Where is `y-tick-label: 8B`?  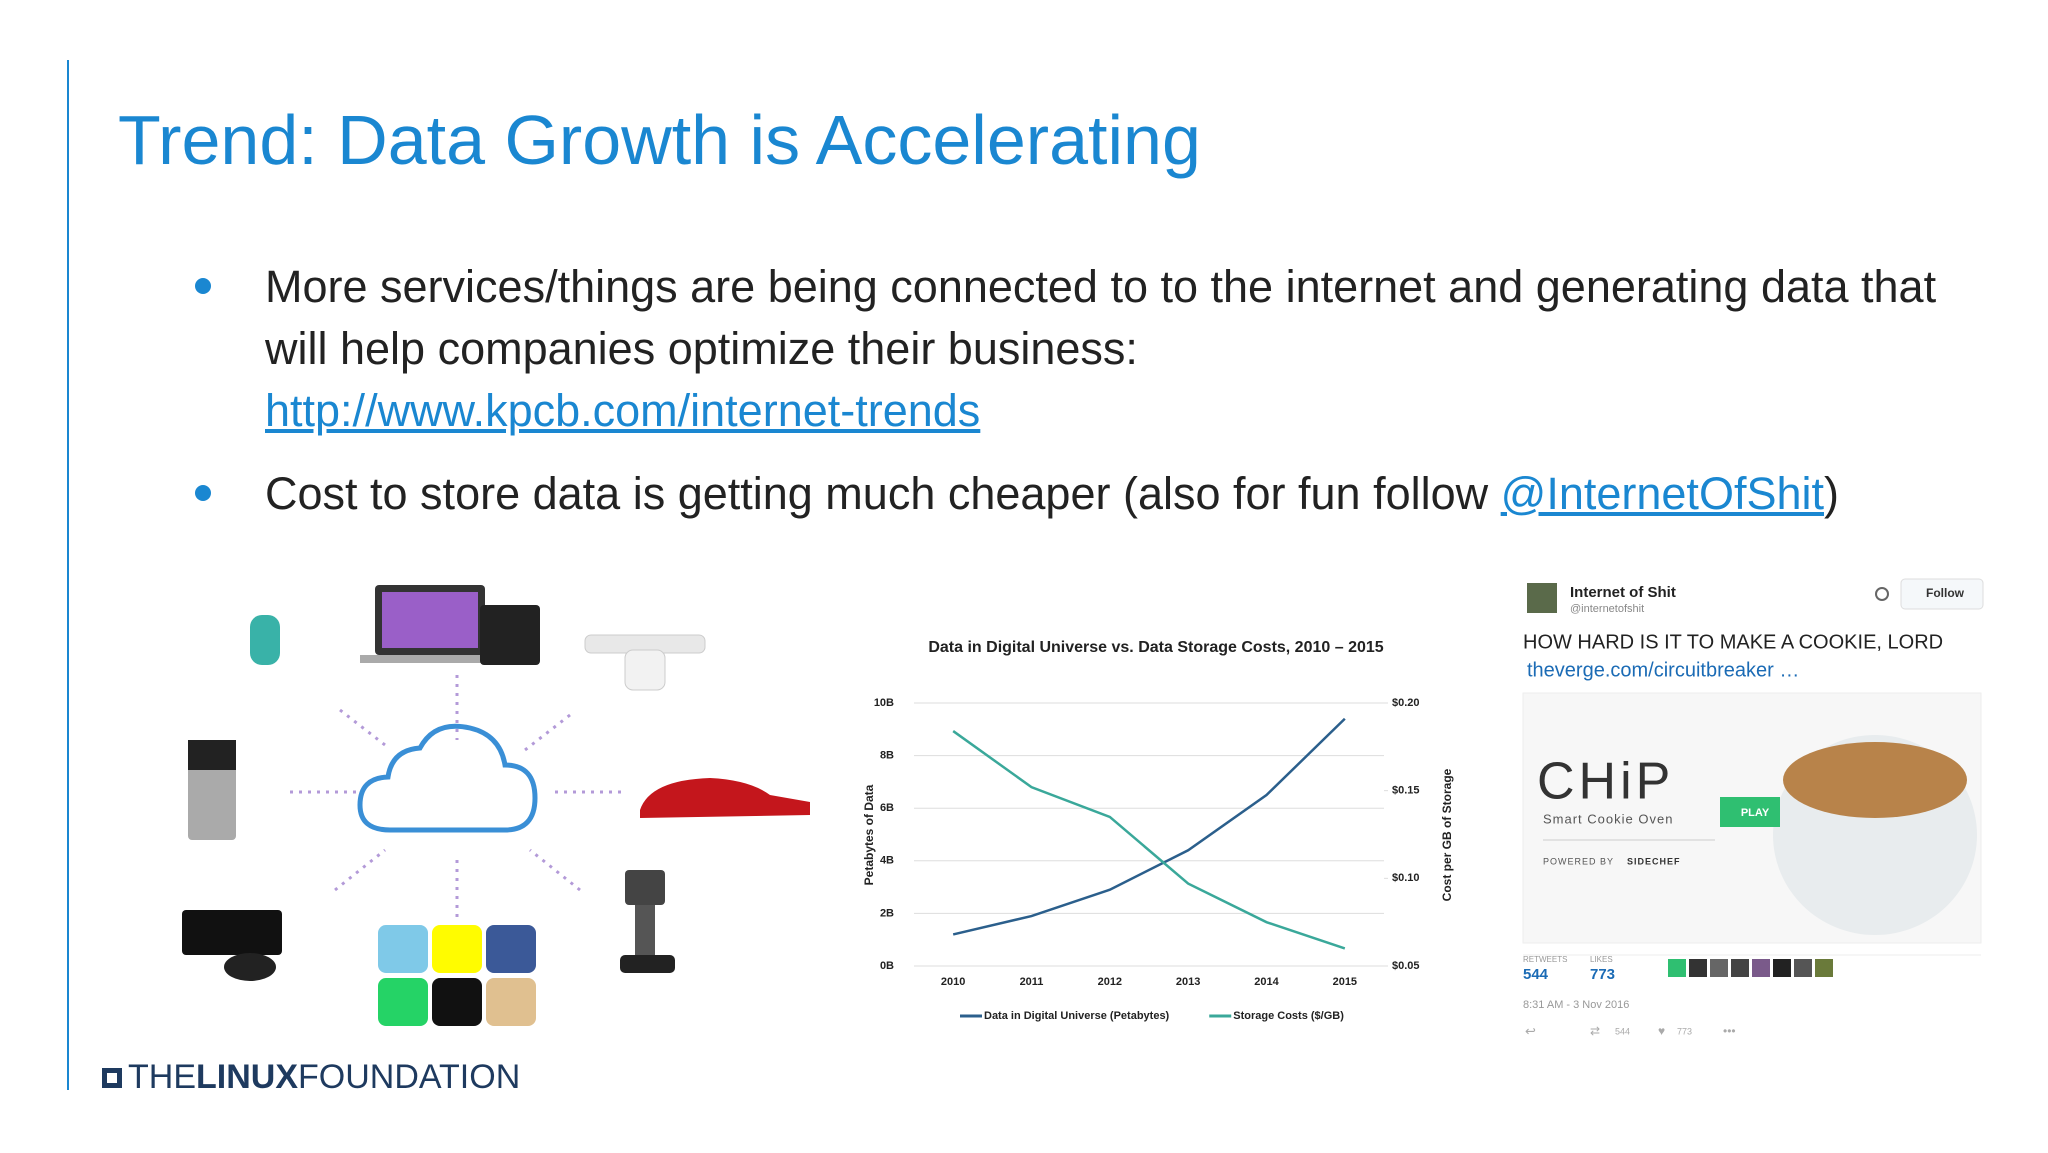
y-tick-label: 8B is located at coordinates (887, 756).